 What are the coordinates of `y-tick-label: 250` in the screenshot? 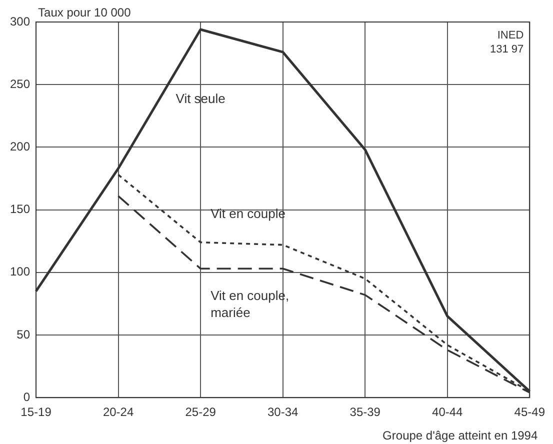 It's located at (20, 83).